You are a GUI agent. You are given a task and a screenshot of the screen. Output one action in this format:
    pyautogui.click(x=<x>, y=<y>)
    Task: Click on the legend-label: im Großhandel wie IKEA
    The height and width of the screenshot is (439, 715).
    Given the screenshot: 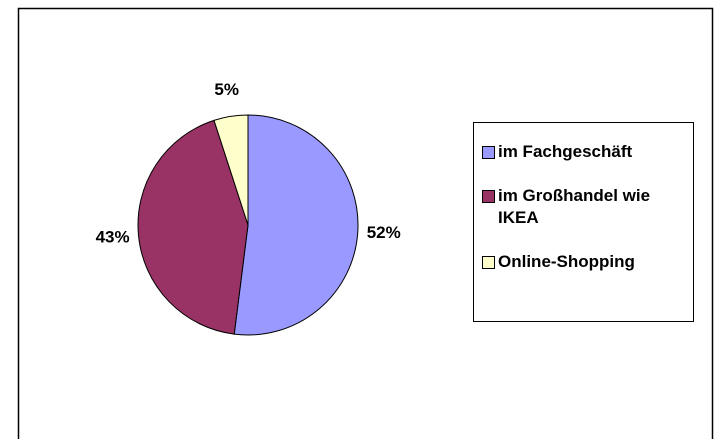 What is the action you would take?
    pyautogui.click(x=574, y=206)
    